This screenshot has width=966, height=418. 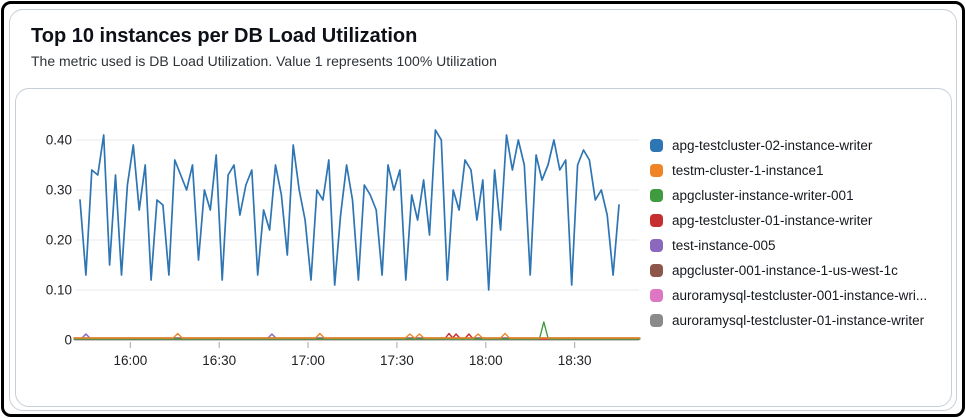 I want to click on legend-item: apg-testcluster-01-instance-writer, so click(x=788, y=220).